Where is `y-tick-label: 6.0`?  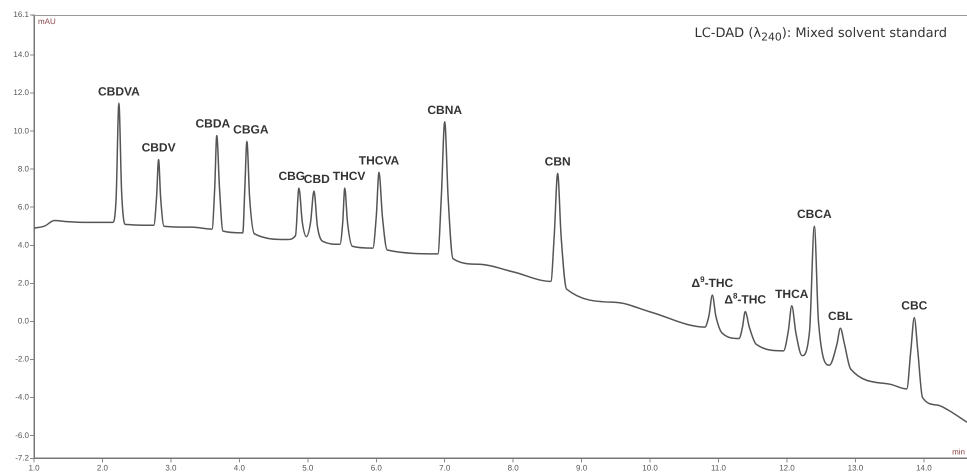
y-tick-label: 6.0 is located at coordinates (24, 207).